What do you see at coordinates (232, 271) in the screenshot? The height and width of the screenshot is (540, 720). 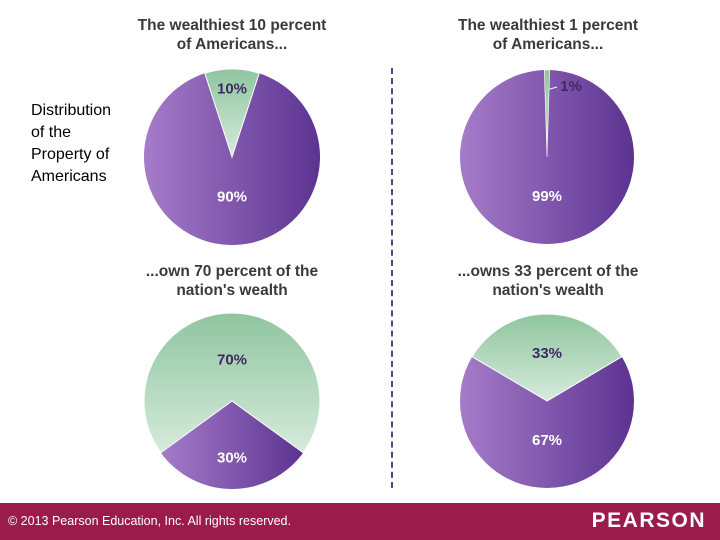 I see `chart-title-line: ...own 70 percent of the` at bounding box center [232, 271].